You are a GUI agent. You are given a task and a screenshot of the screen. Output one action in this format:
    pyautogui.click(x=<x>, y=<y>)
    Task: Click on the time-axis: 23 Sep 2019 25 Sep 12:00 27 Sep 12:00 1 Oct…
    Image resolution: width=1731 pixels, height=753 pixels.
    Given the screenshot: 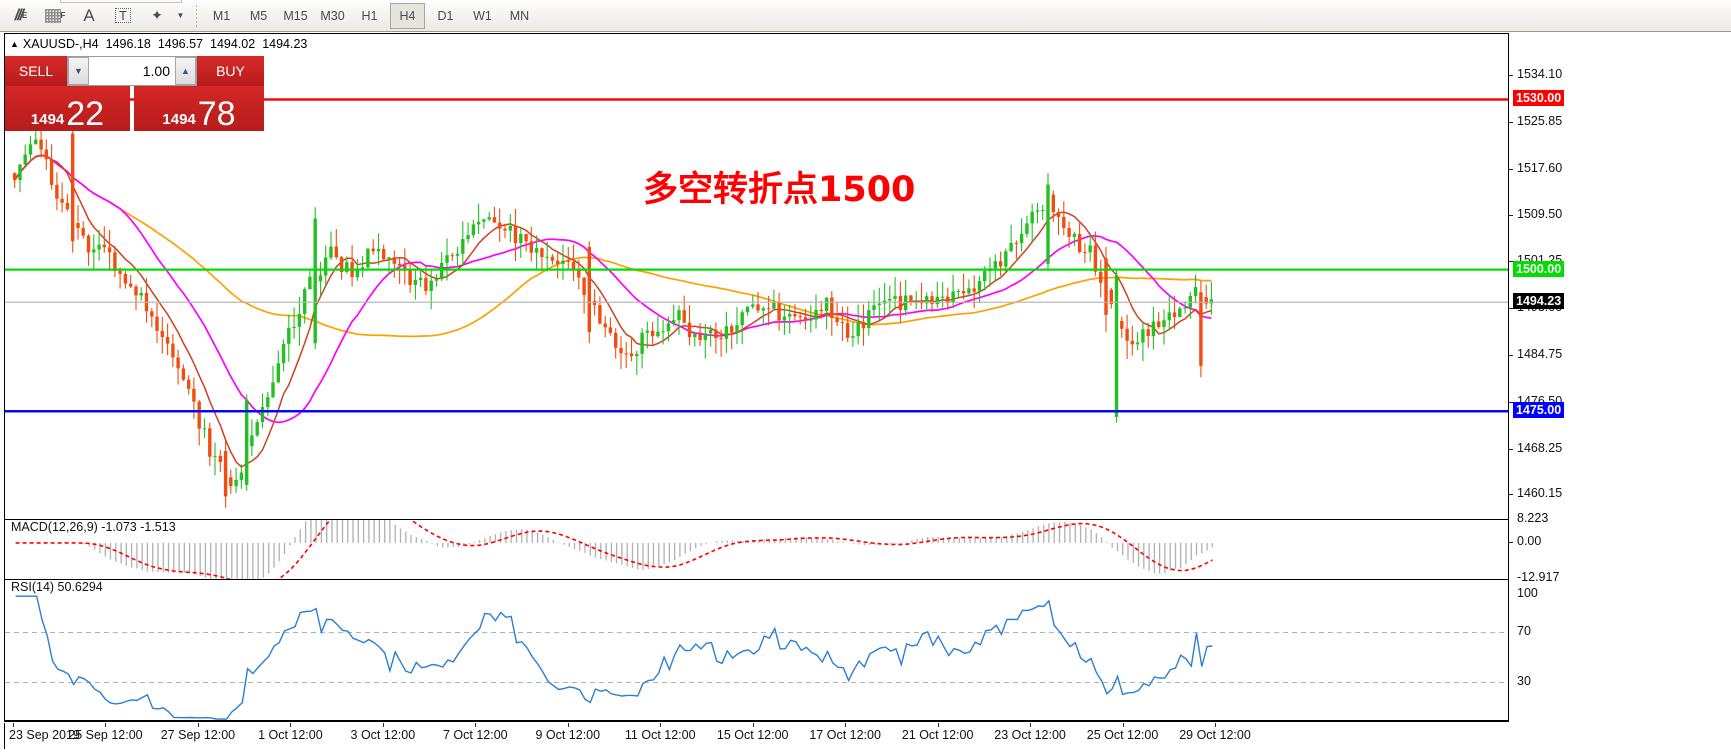 What is the action you would take?
    pyautogui.click(x=756, y=736)
    